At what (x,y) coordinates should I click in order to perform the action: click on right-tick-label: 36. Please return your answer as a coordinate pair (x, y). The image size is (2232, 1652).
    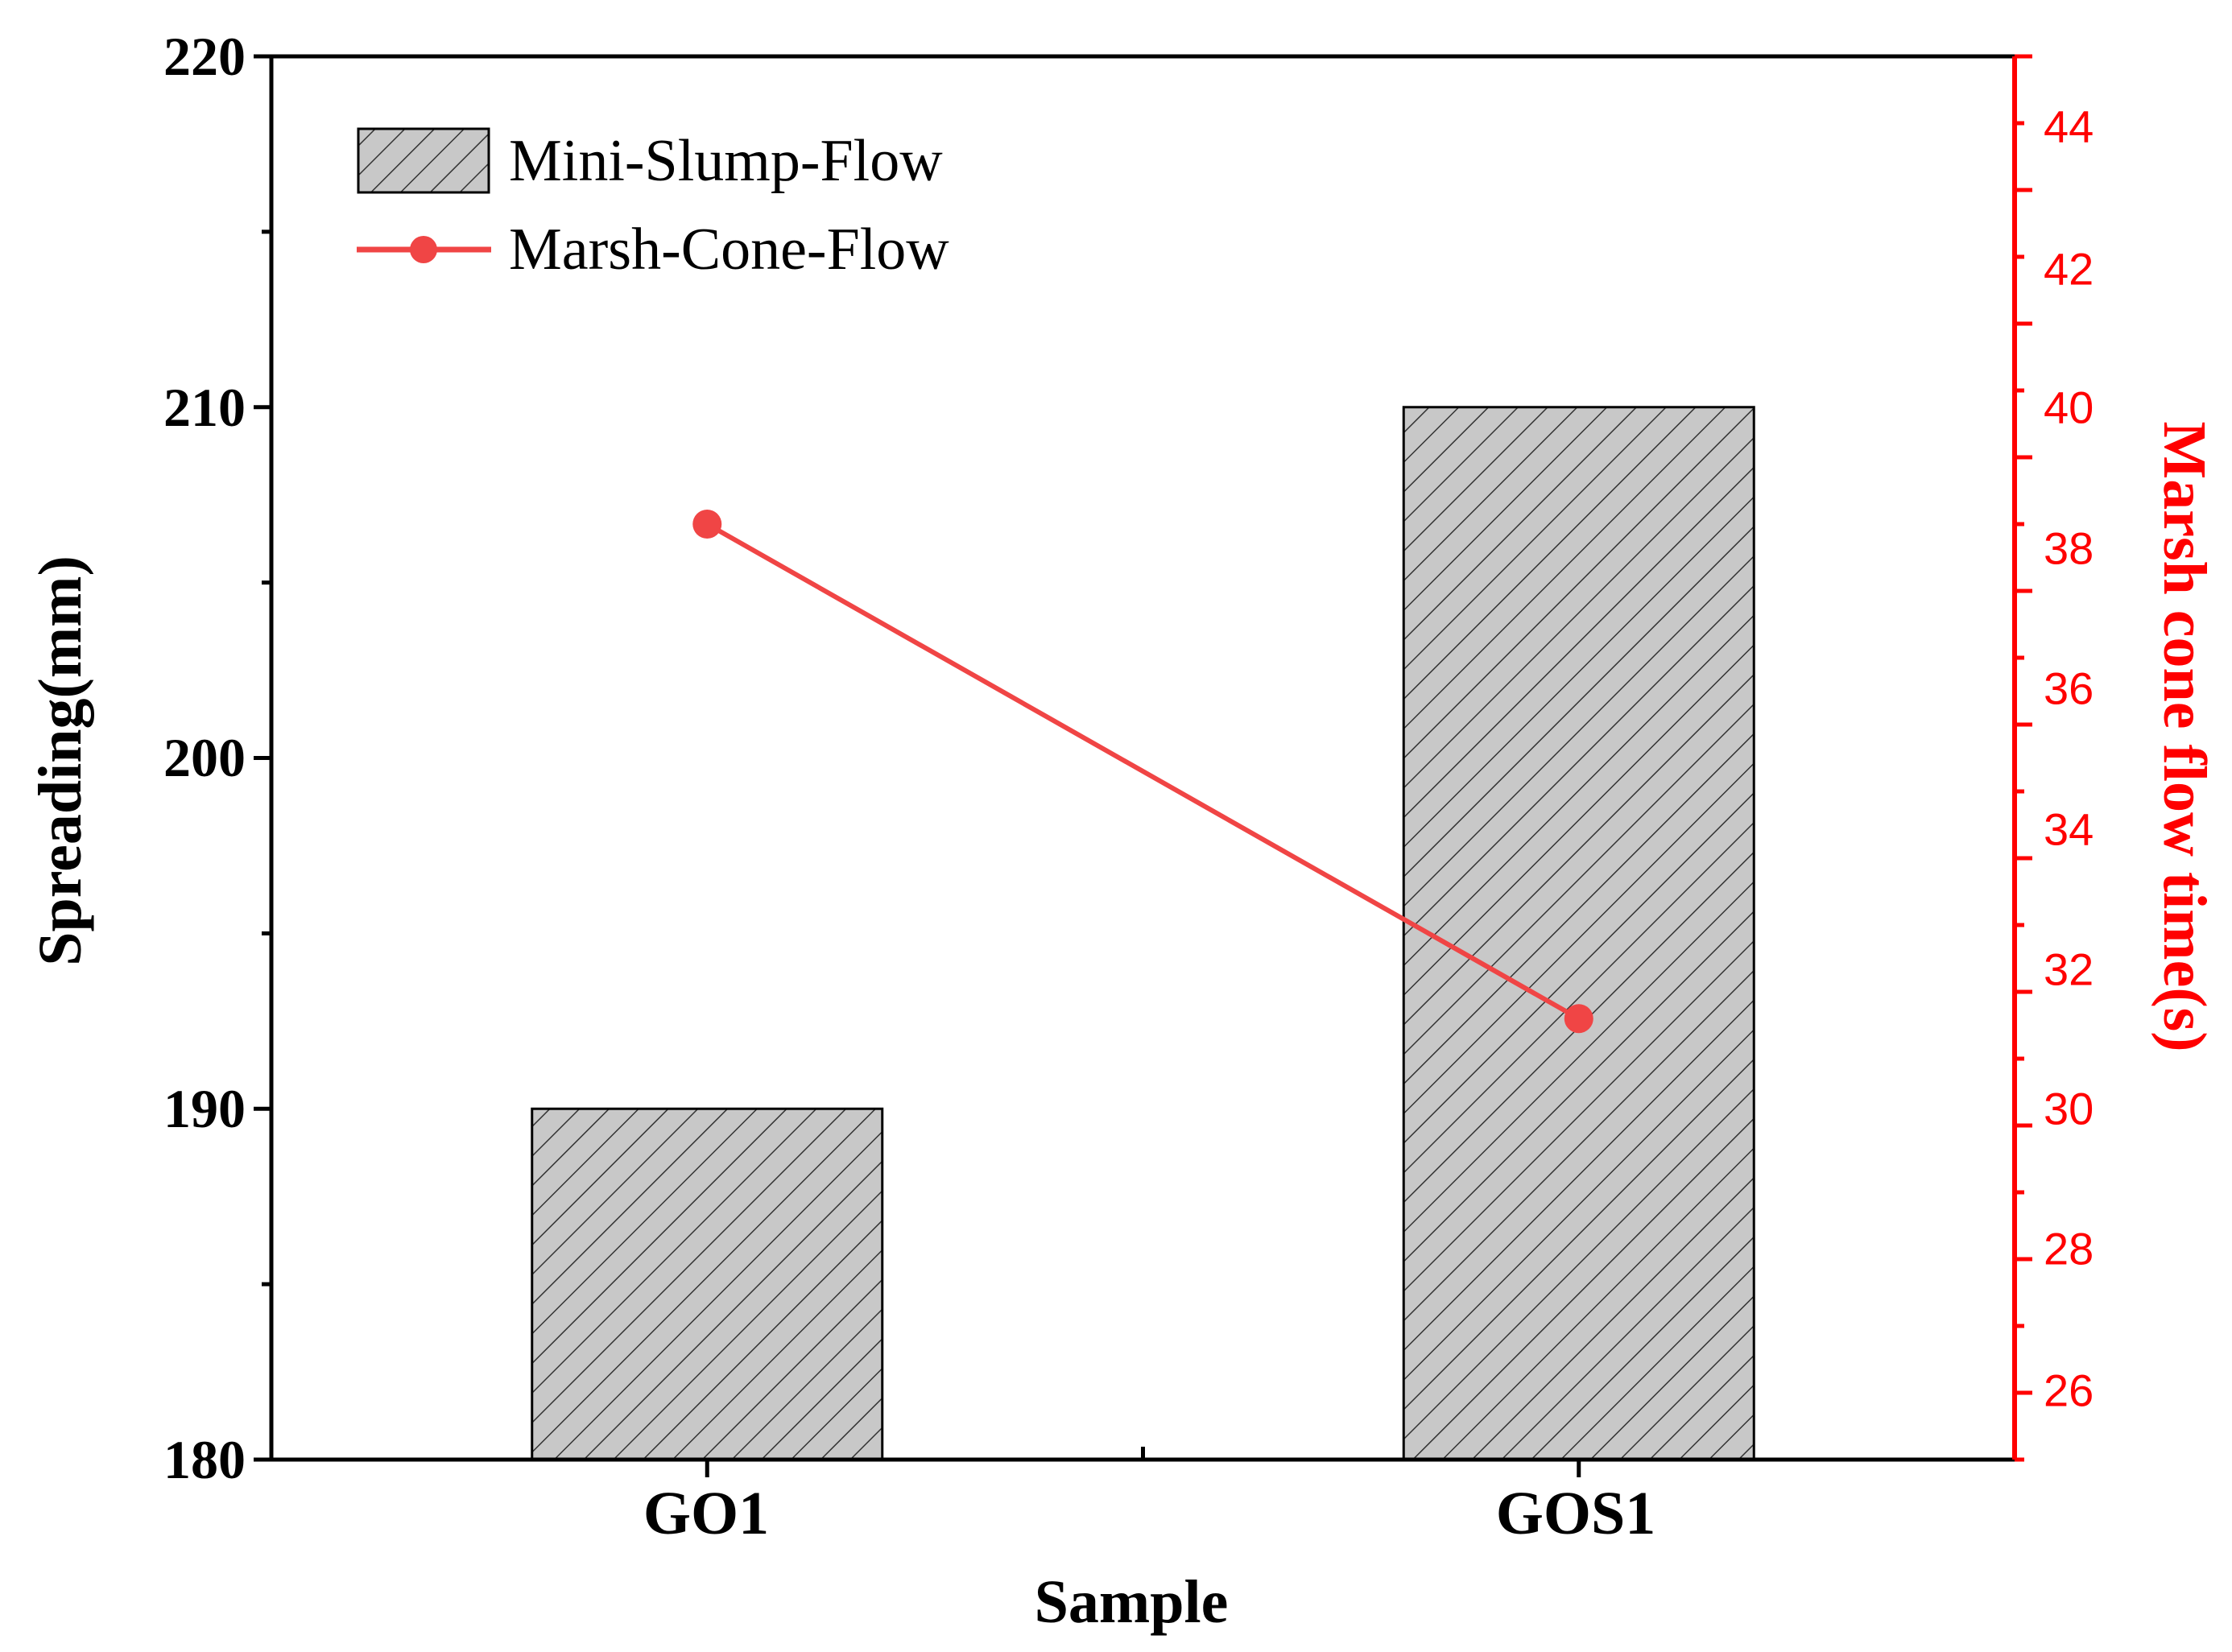
    Looking at the image, I should click on (2069, 688).